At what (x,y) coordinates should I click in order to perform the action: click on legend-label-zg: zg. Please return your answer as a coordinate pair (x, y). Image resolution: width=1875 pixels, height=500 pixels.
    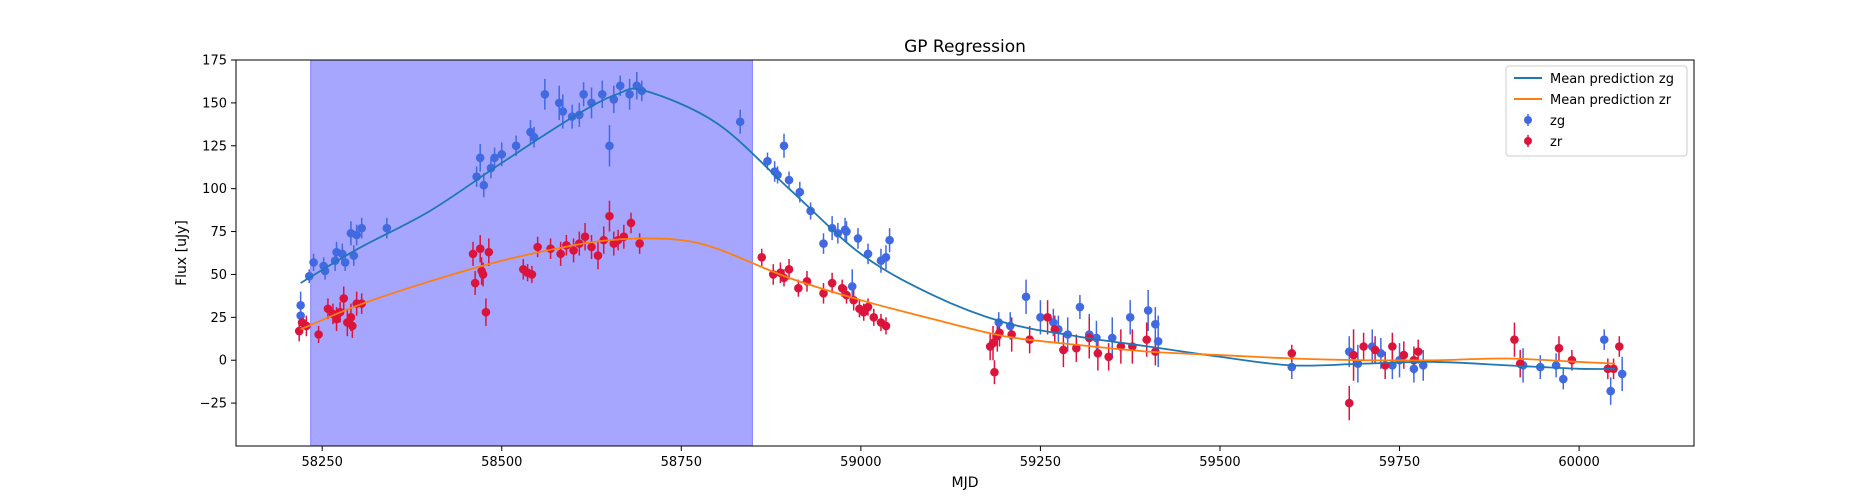
    Looking at the image, I should click on (1557, 121).